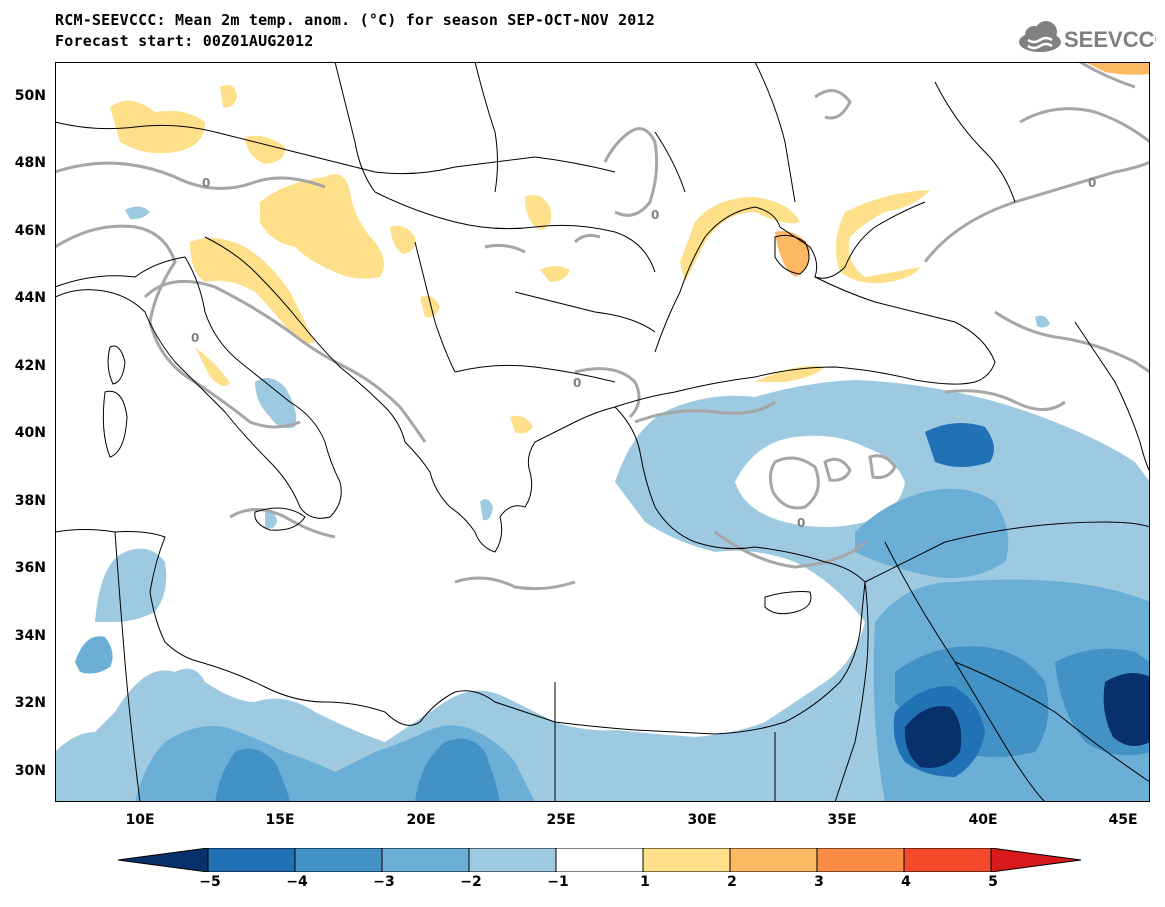 This screenshot has width=1165, height=907. I want to click on title-line-2: Forecast start: 00Z01AUG2012, so click(184, 41).